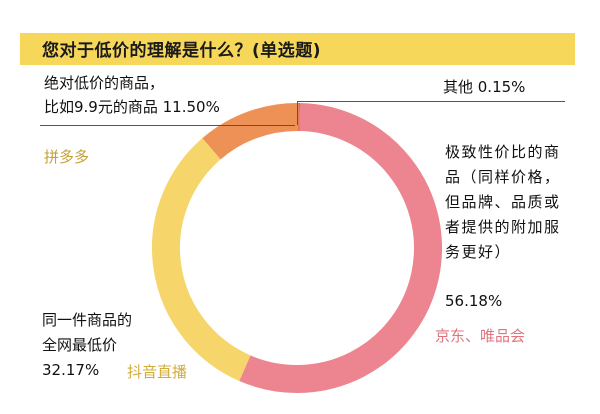 The width and height of the screenshot is (600, 414). Describe the element at coordinates (250, 131) in the screenshot. I see `donut-slice-pdd` at that location.